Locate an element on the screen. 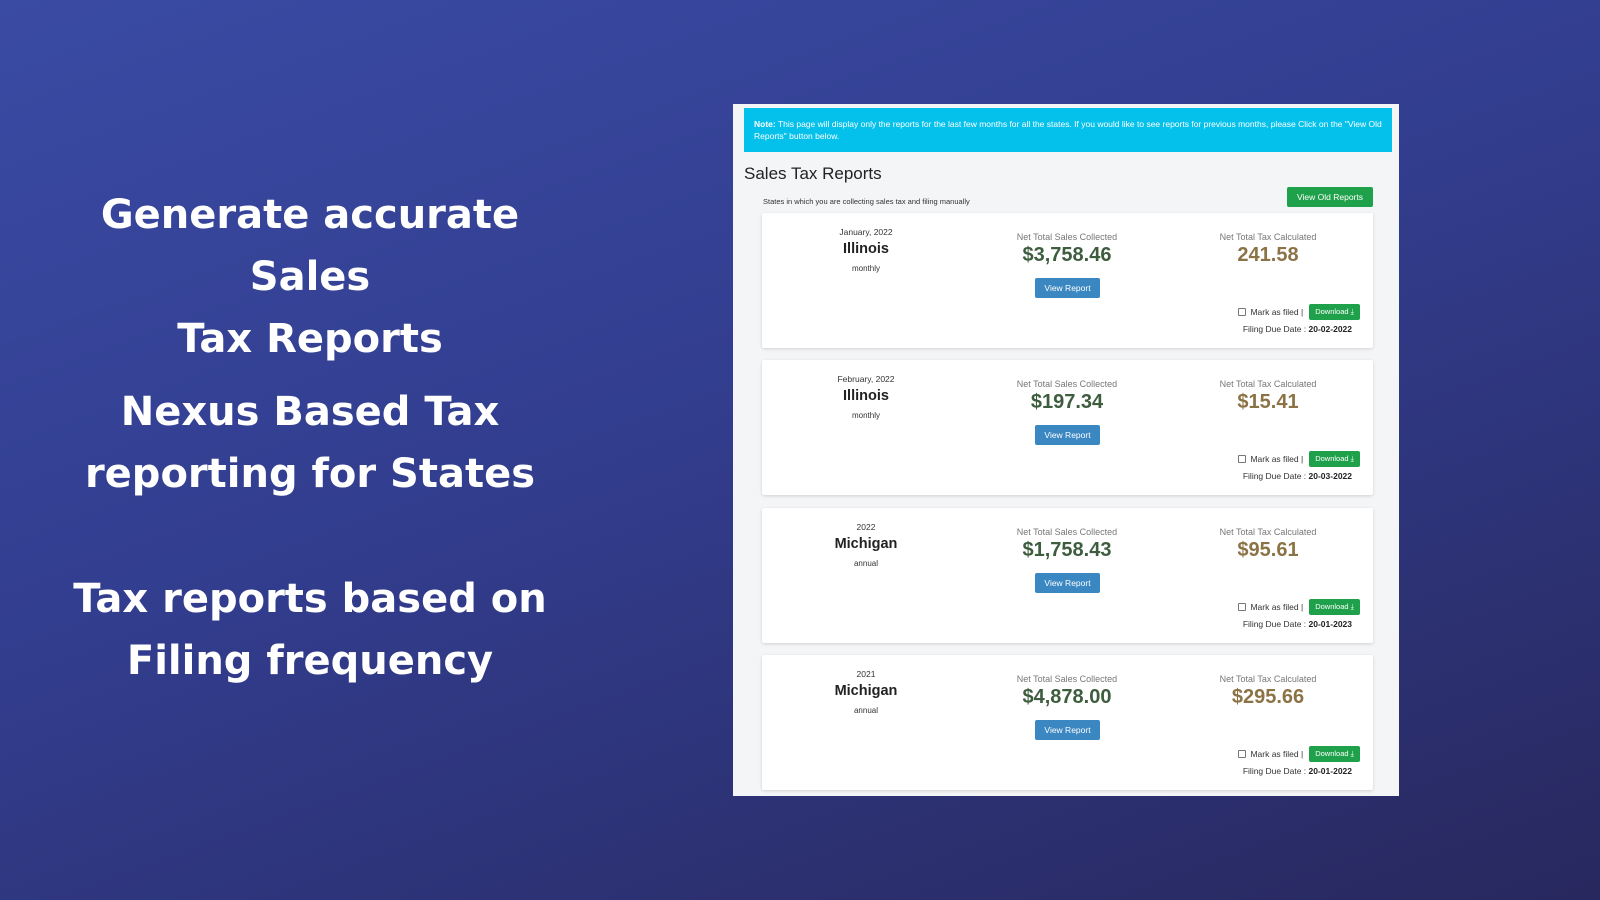  headline-line: Tax Reports is located at coordinates (310, 339).